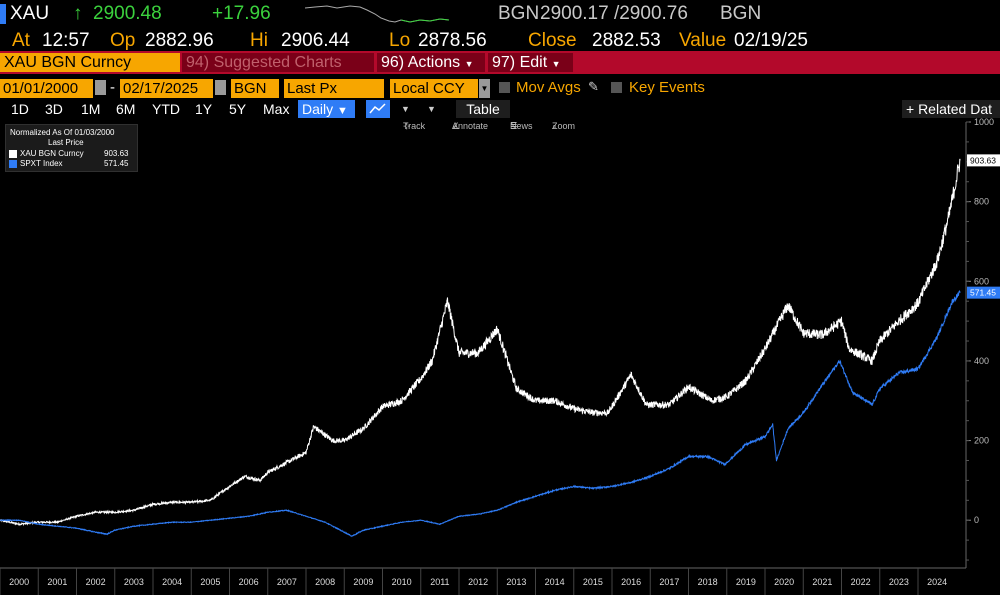  I want to click on timeframe-1m: 1M, so click(91, 109).